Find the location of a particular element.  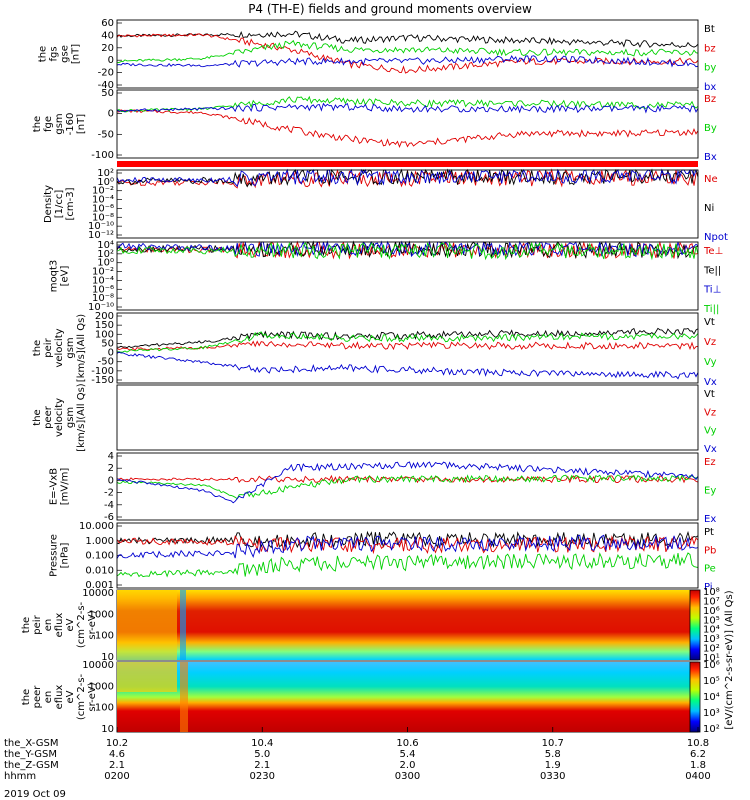

series-Vx is located at coordinates (407, 365).